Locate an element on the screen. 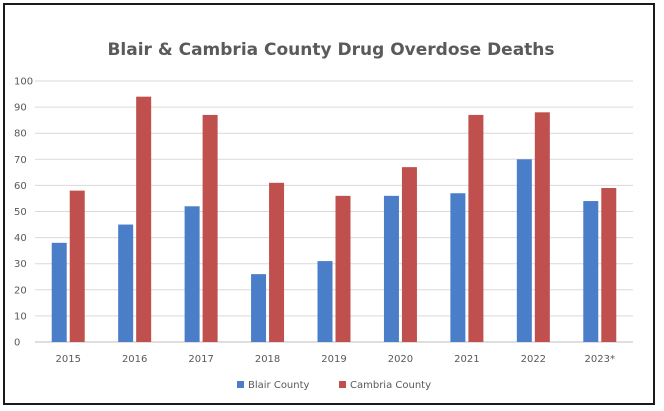 The height and width of the screenshot is (411, 664). bar-blair-2020 is located at coordinates (391, 268).